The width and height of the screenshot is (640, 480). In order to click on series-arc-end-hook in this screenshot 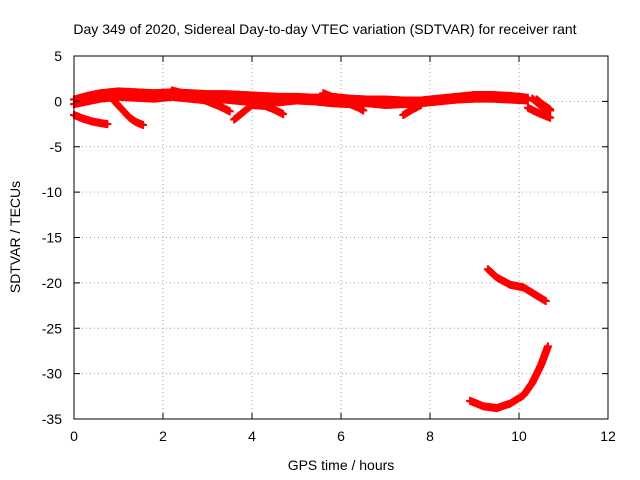, I will do `click(543, 104)`.